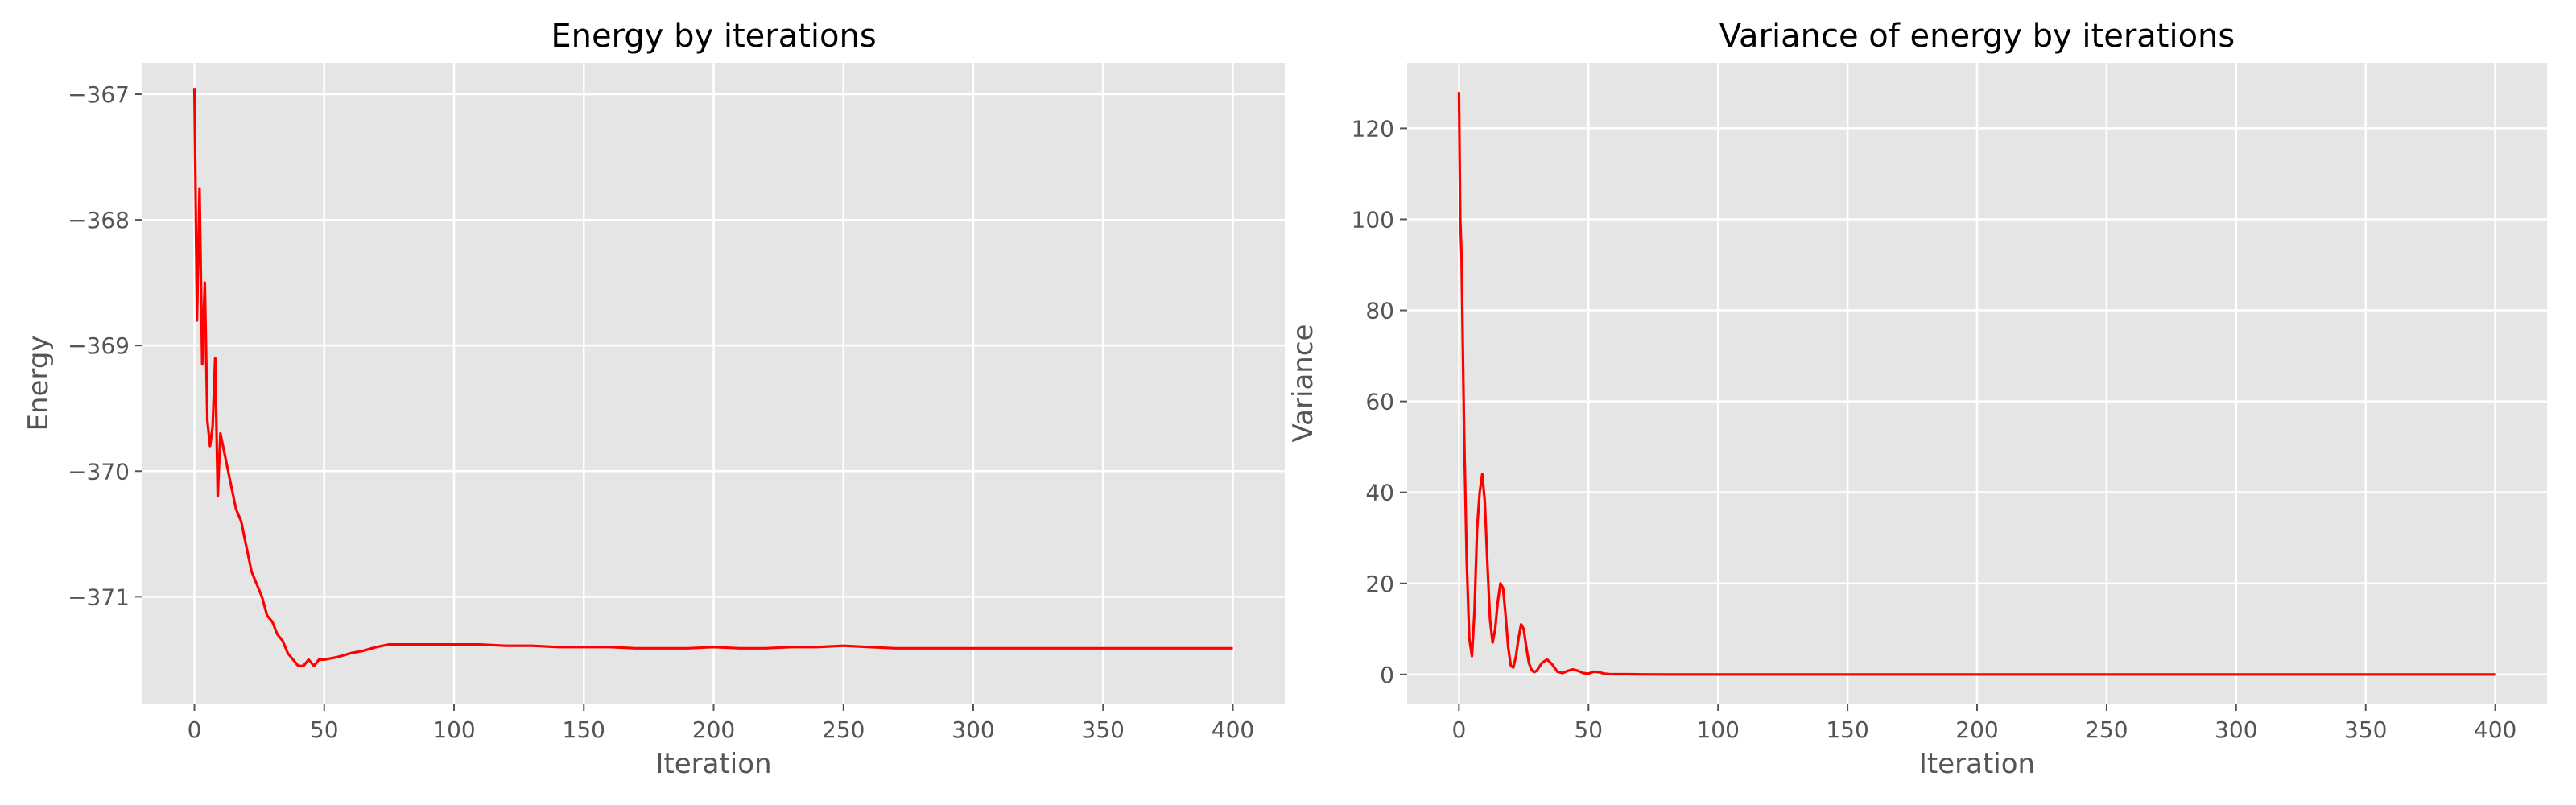 This screenshot has width=2576, height=805. Describe the element at coordinates (99, 471) in the screenshot. I see `chart-0-y-tick-label: −370` at that location.